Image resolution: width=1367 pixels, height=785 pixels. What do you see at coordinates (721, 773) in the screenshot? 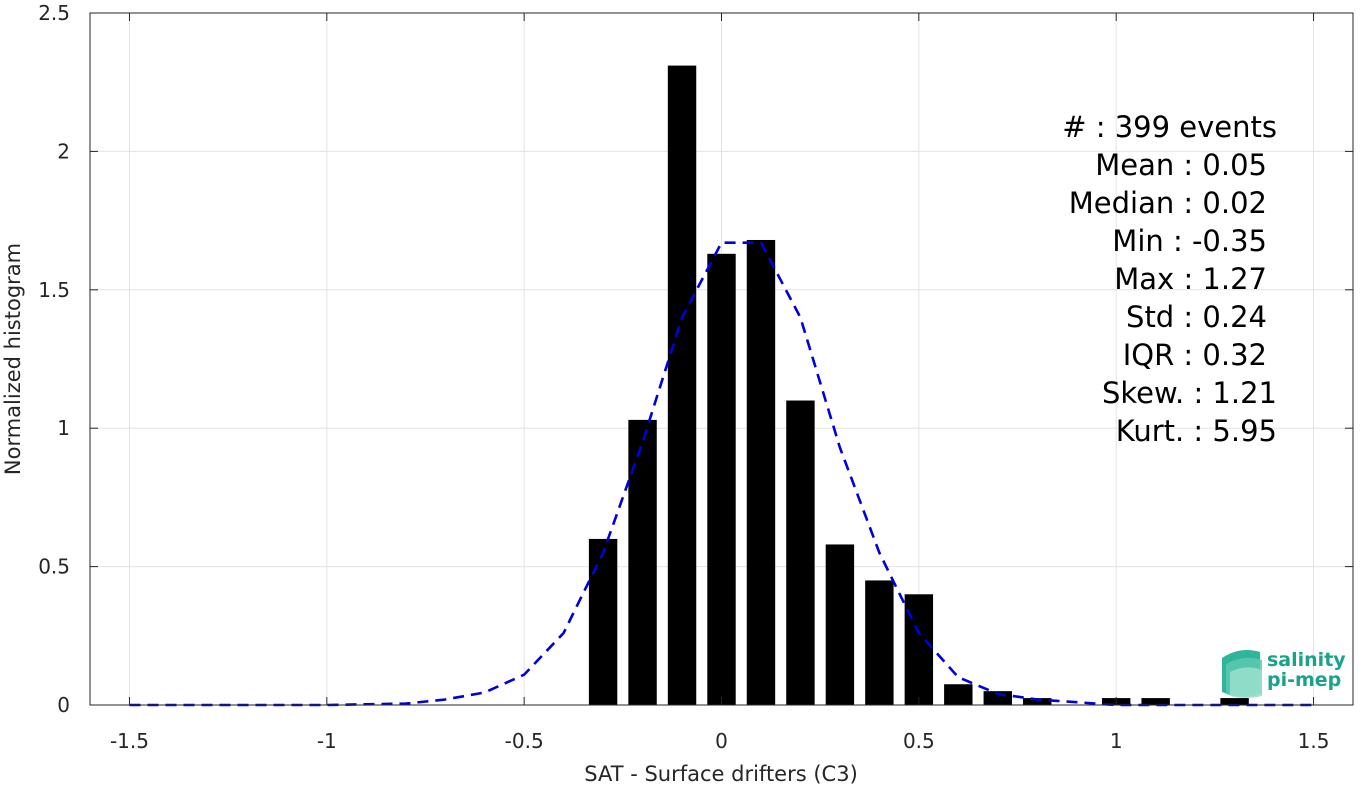
I see `x-axis-label: SAT - Surface drifters (C3)` at bounding box center [721, 773].